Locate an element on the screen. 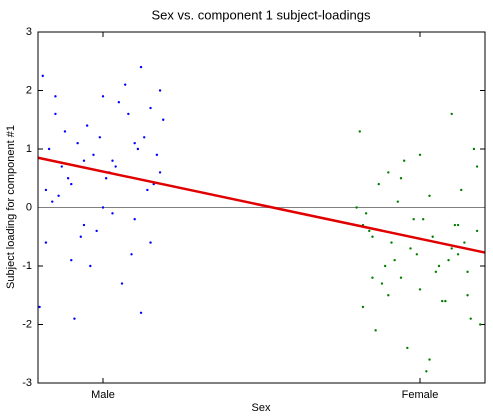 The image size is (493, 418). y-tick-label: 0 is located at coordinates (29, 207).